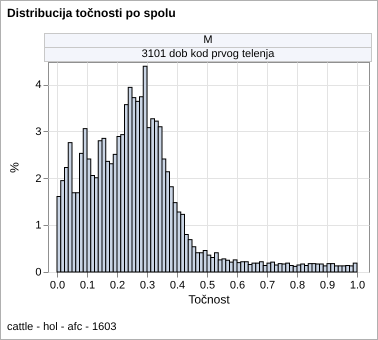  What do you see at coordinates (328, 286) in the screenshot?
I see `x-tick-label: 0.9` at bounding box center [328, 286].